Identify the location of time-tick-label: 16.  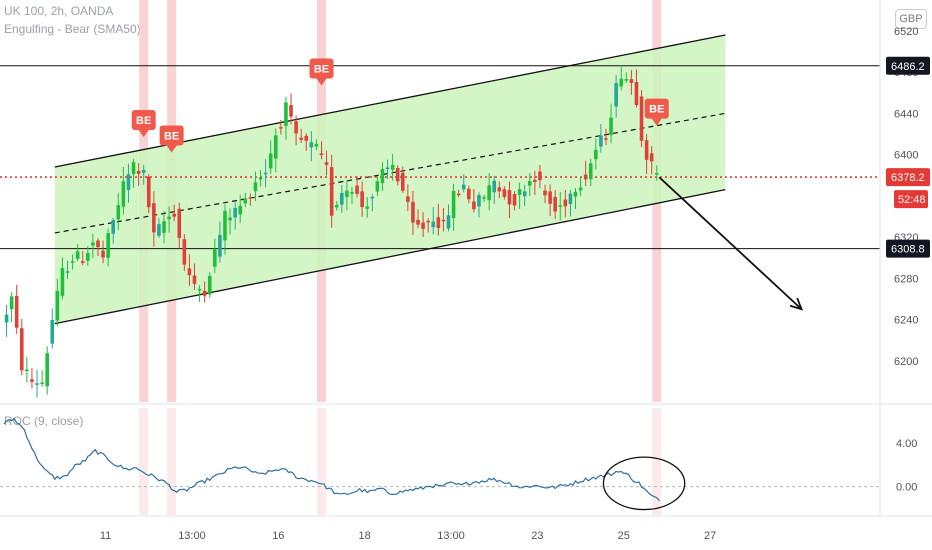
(278, 536).